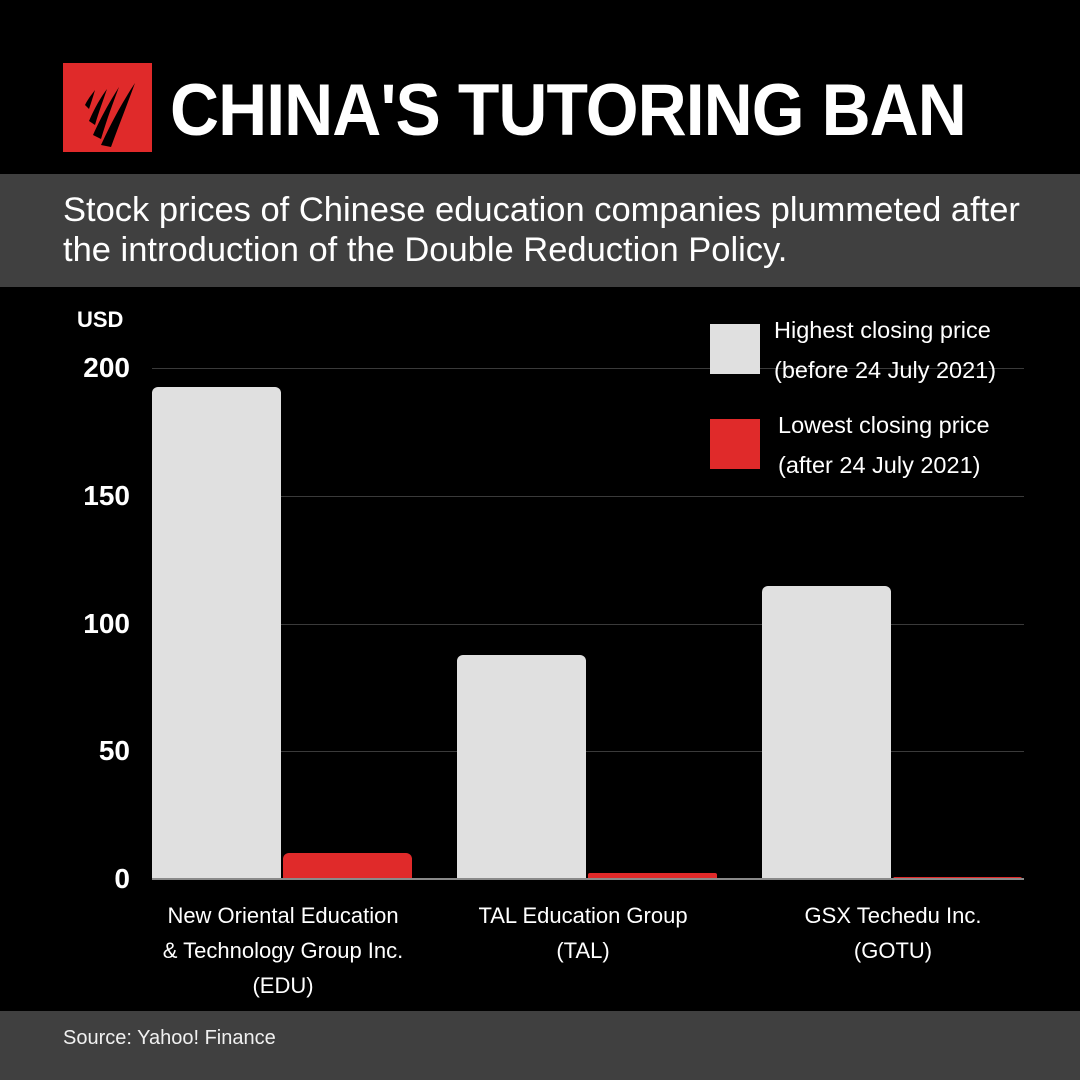 This screenshot has width=1080, height=1080. Describe the element at coordinates (106, 623) in the screenshot. I see `y-tick-100: 100` at that location.